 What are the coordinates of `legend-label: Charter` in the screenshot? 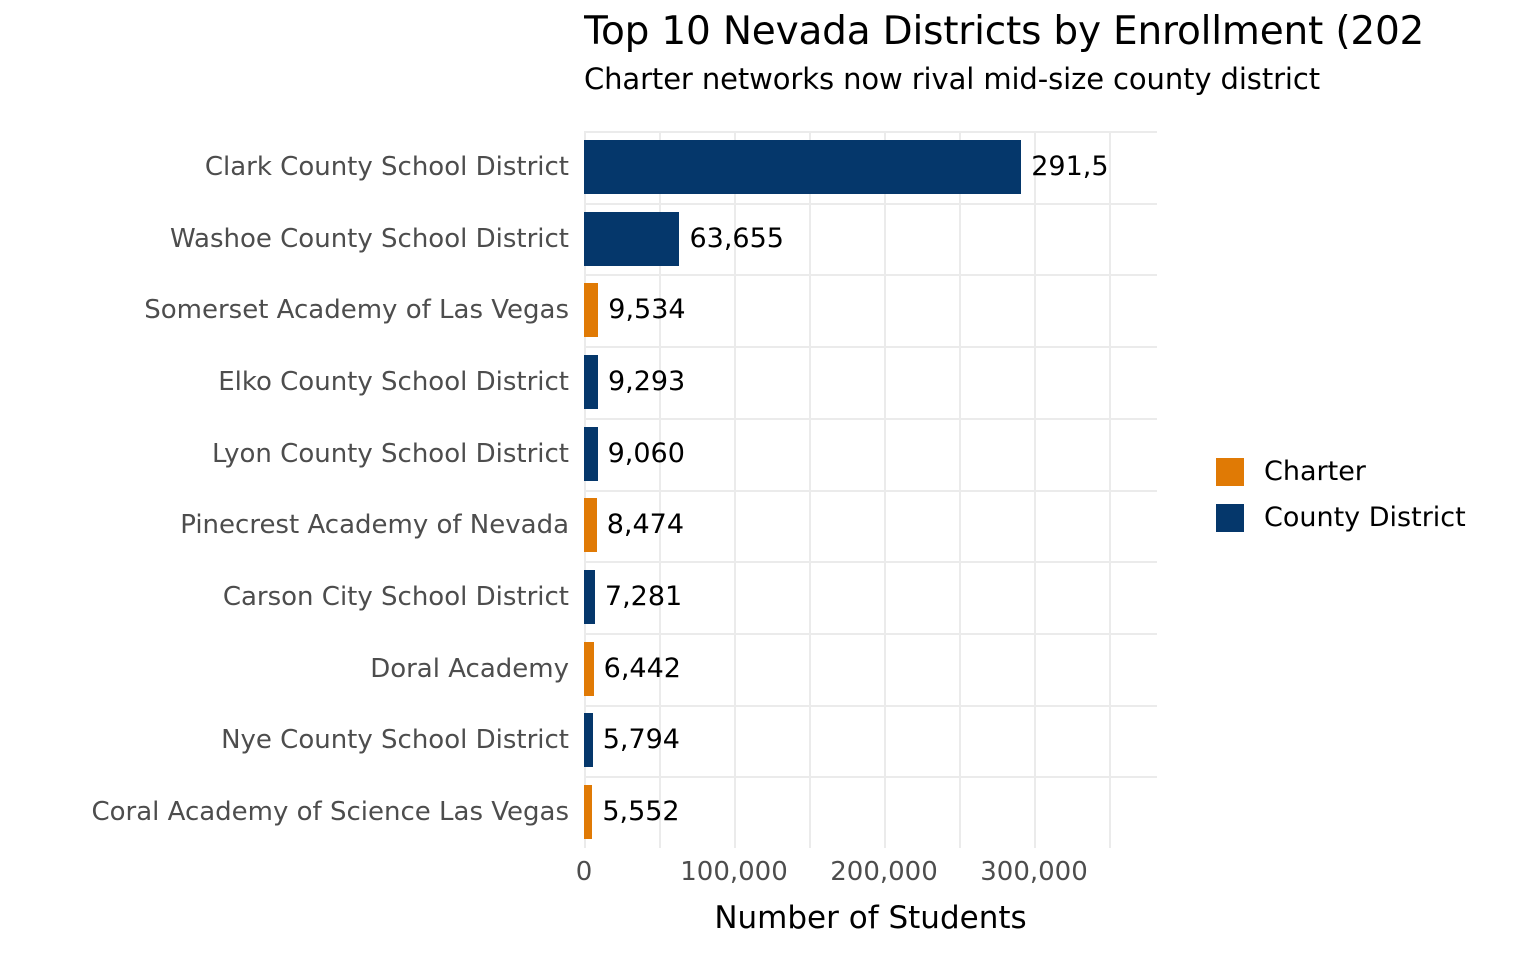 It's located at (1315, 471).